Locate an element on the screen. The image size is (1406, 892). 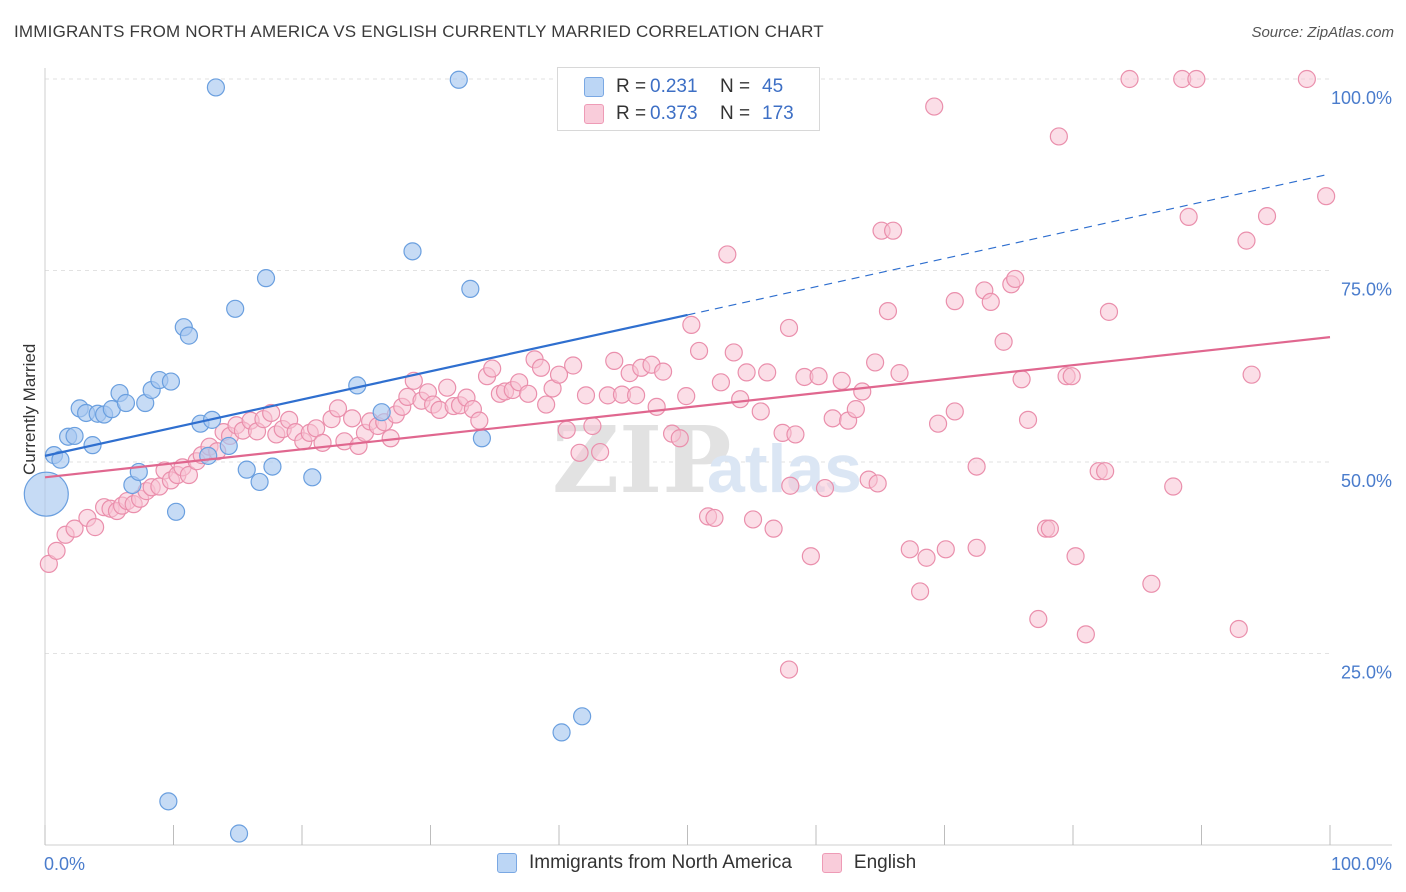
y-axis-label: Currently Married is located at coordinates (29, 409).